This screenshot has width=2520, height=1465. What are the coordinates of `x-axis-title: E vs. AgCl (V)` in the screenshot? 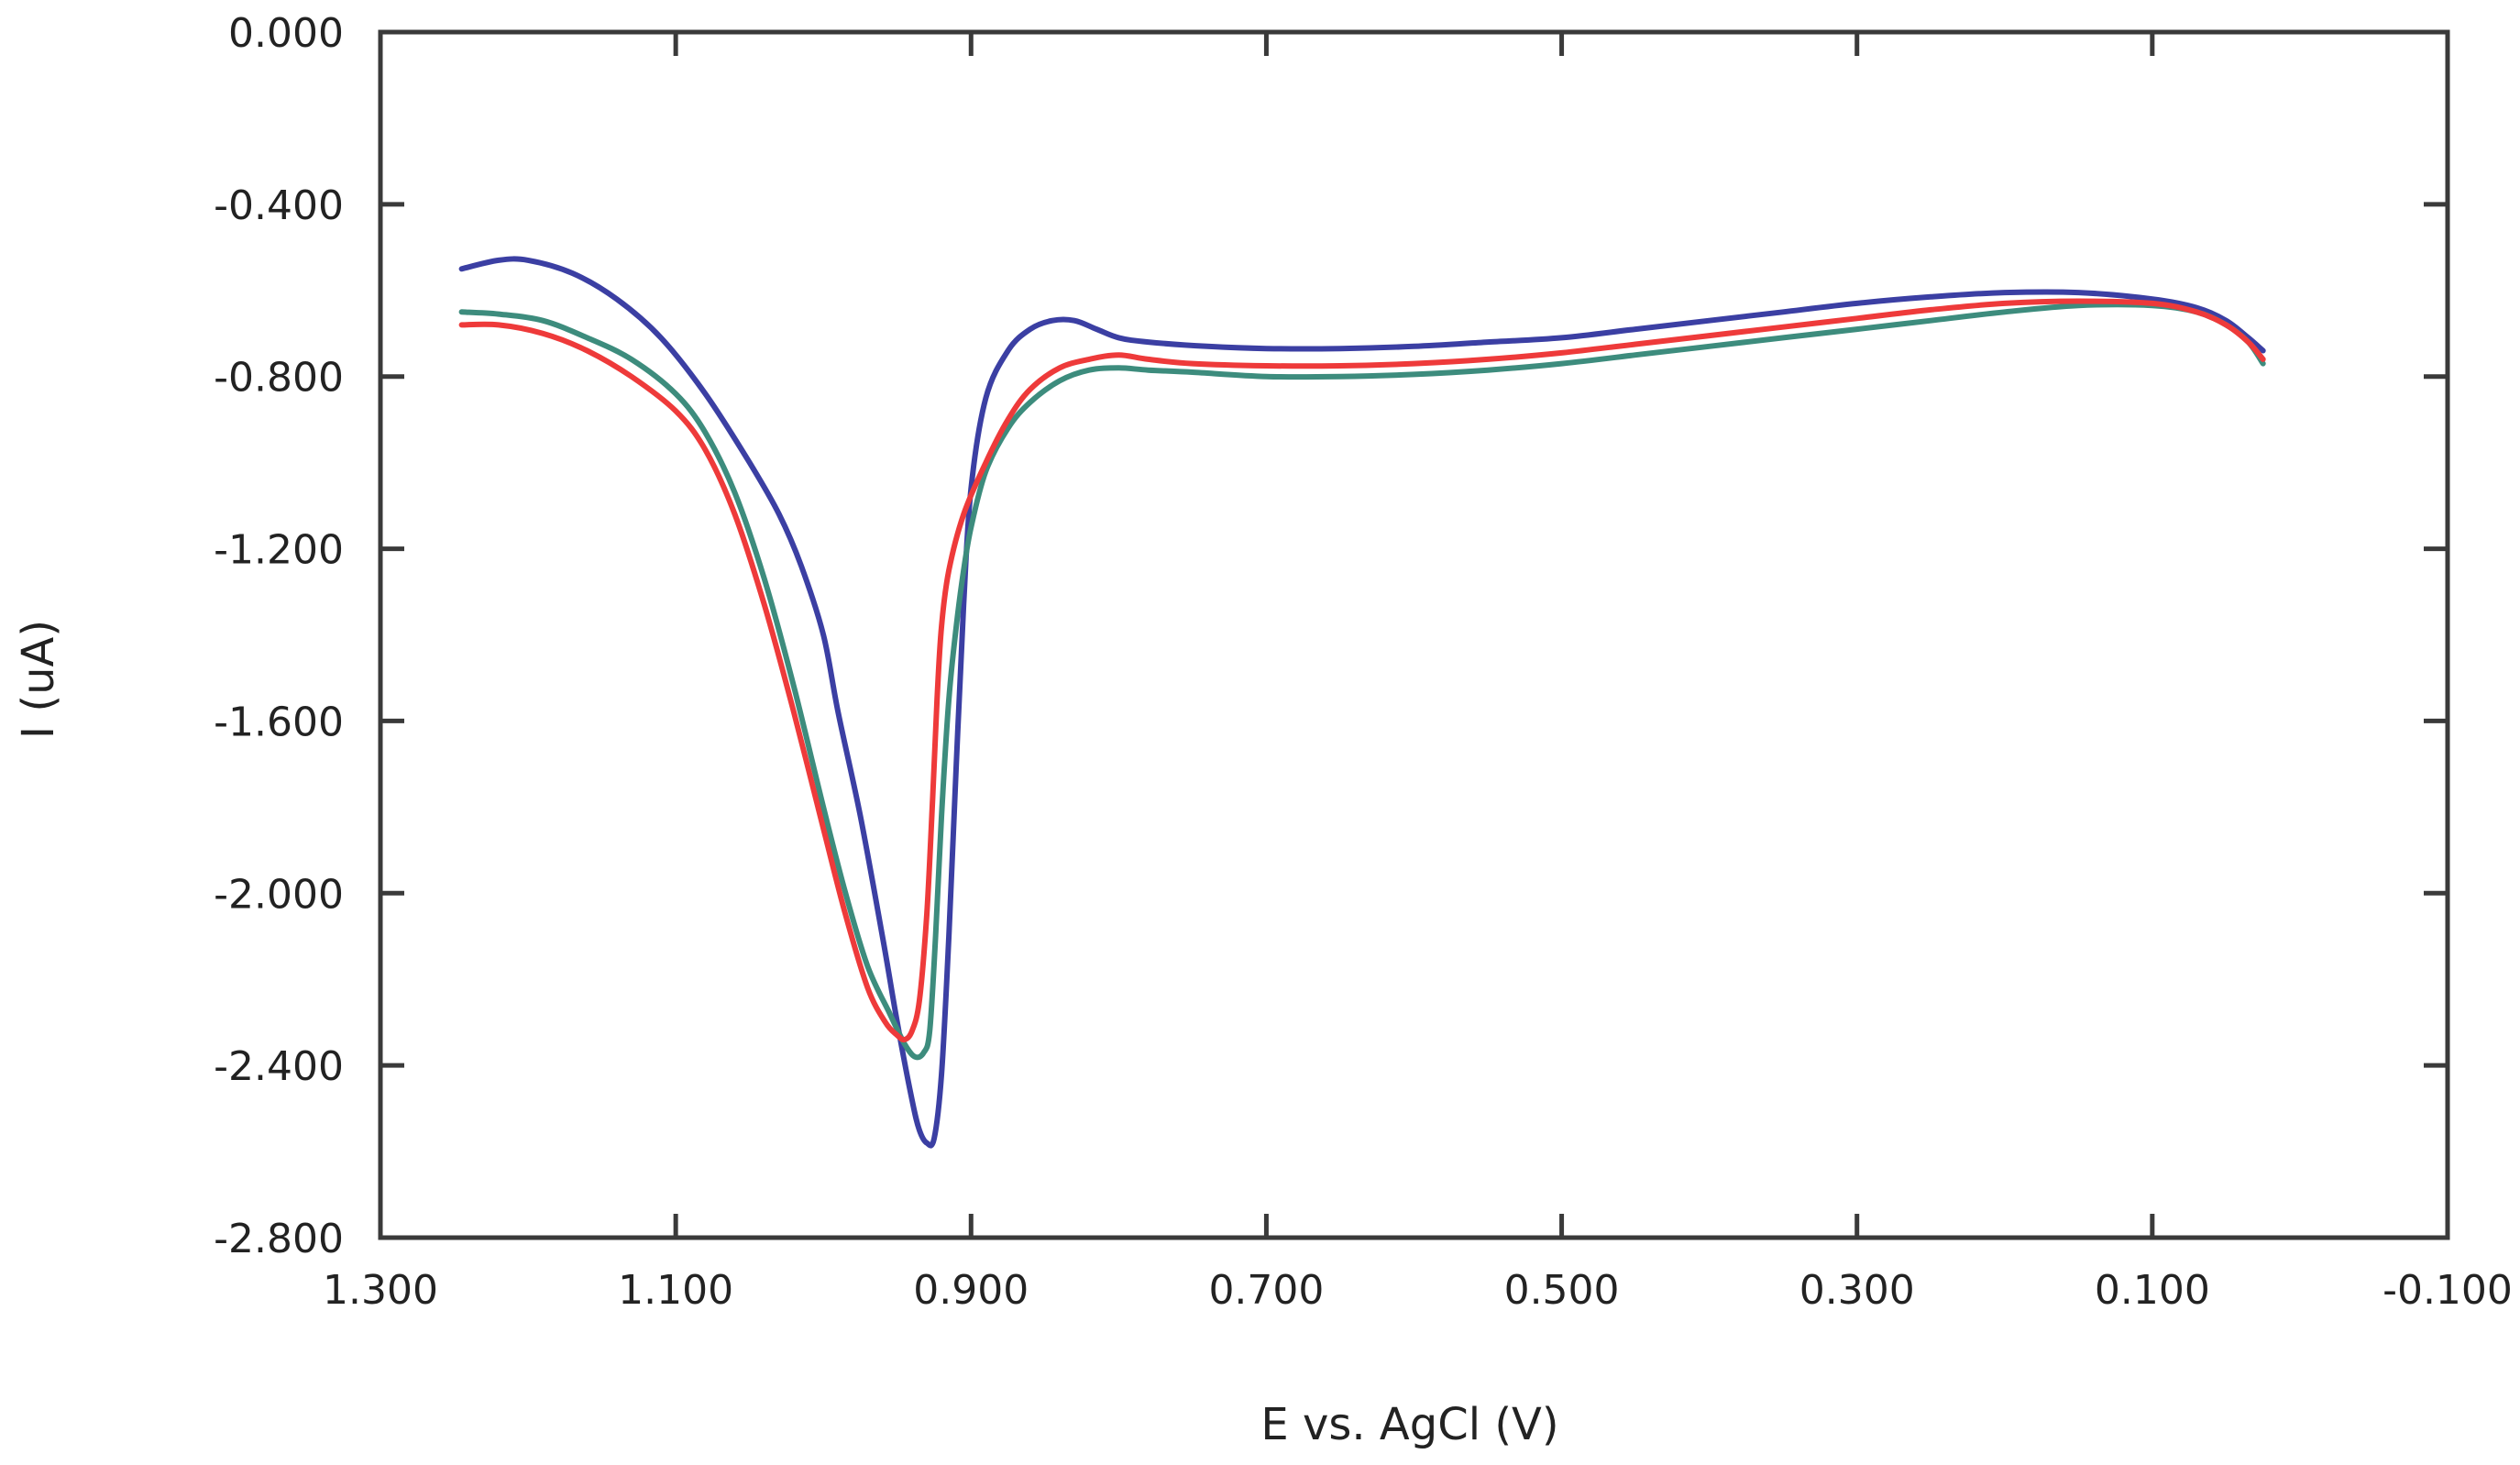 It's located at (1409, 1424).